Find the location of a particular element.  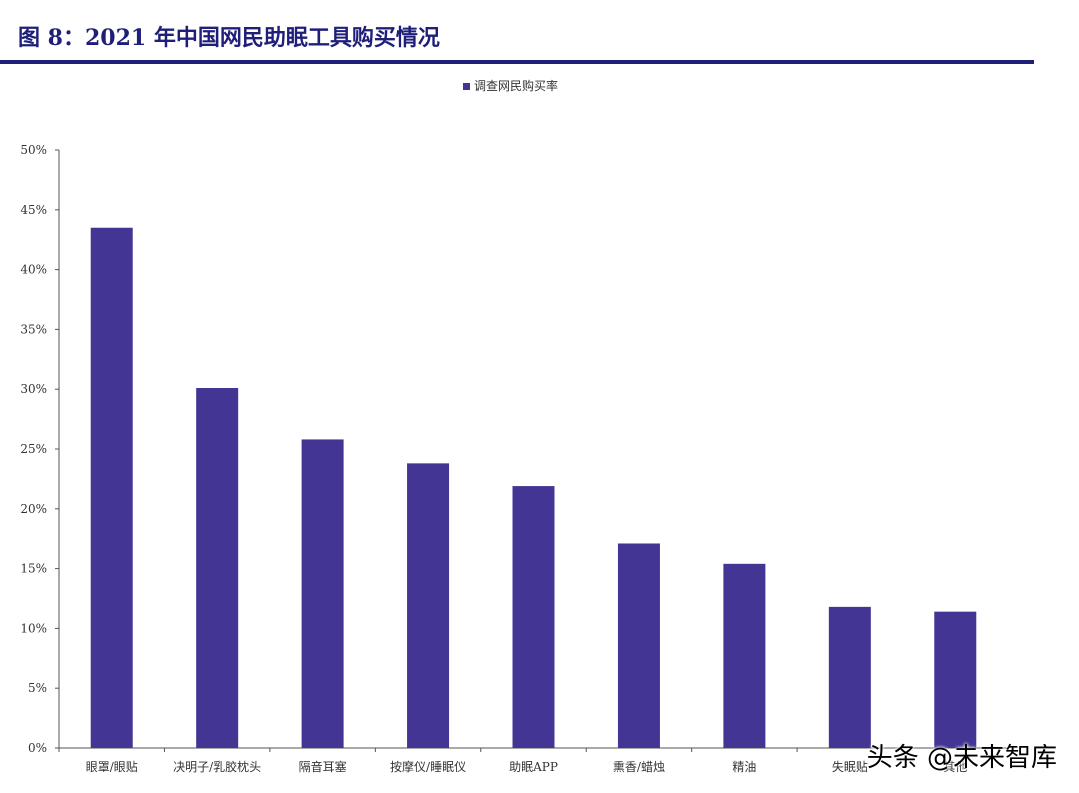

chart-legend: 调查网民购买率 is located at coordinates (510, 85).